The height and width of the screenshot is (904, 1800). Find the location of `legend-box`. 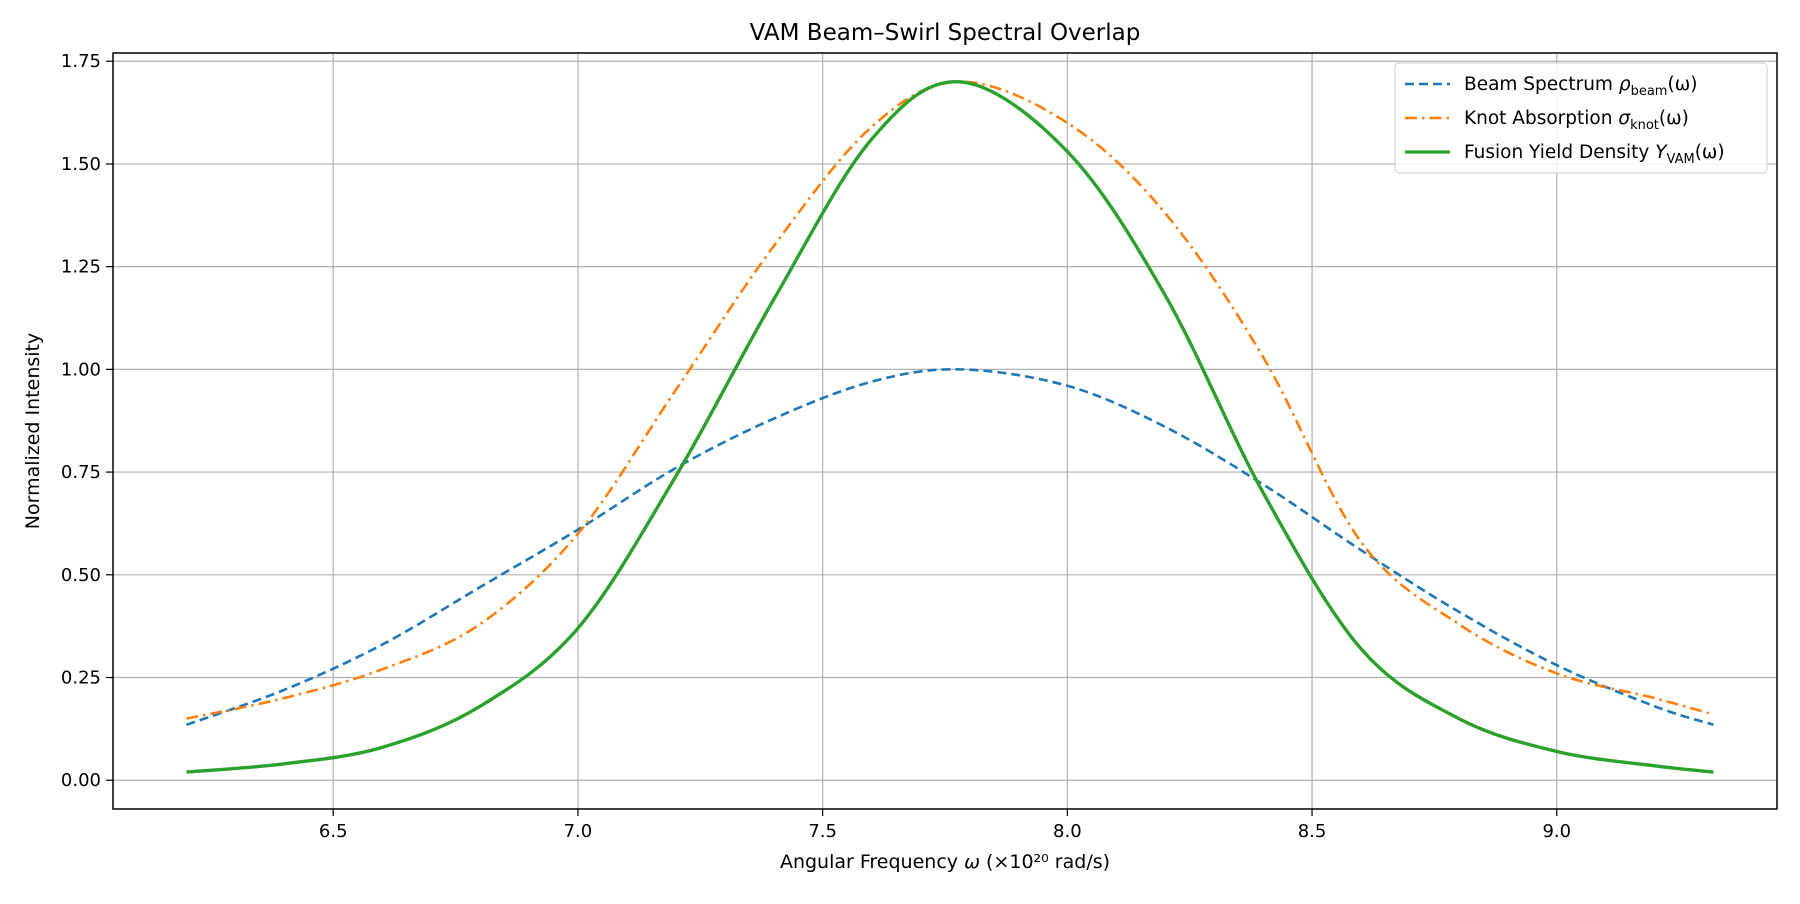

legend-box is located at coordinates (1581, 118).